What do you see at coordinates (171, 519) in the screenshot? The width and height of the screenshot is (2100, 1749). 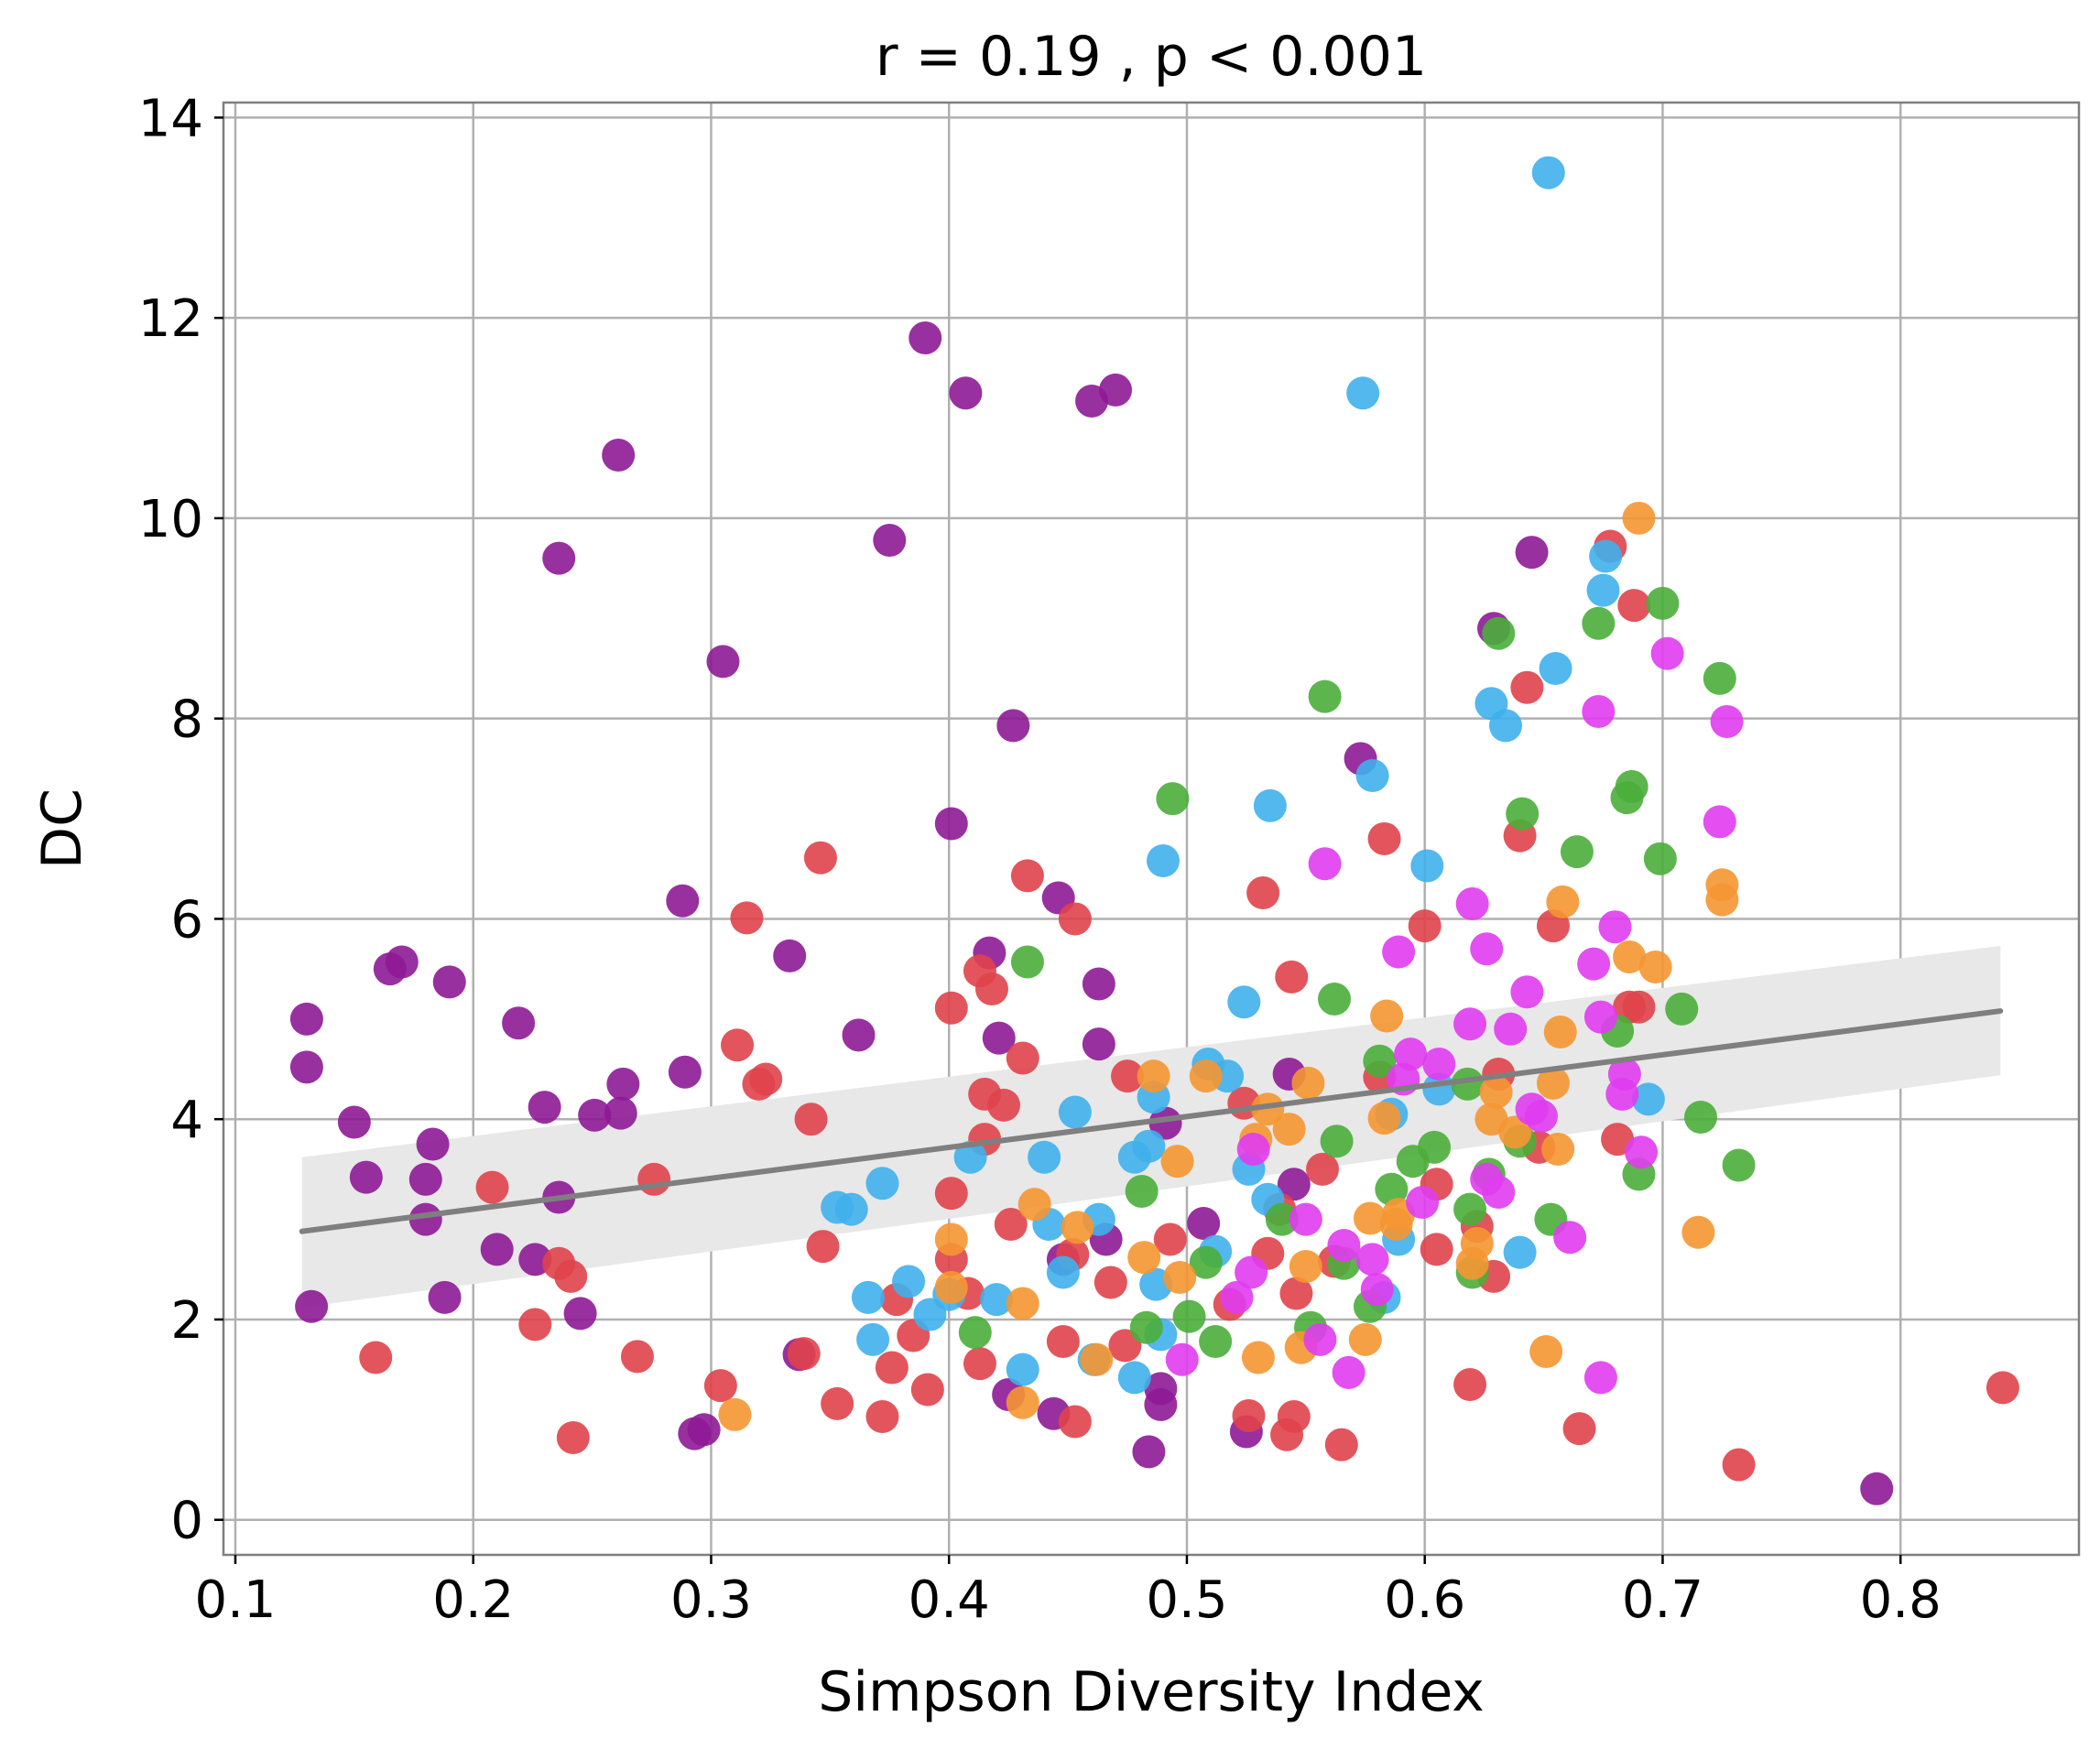 I see `y-tick-label: 10` at bounding box center [171, 519].